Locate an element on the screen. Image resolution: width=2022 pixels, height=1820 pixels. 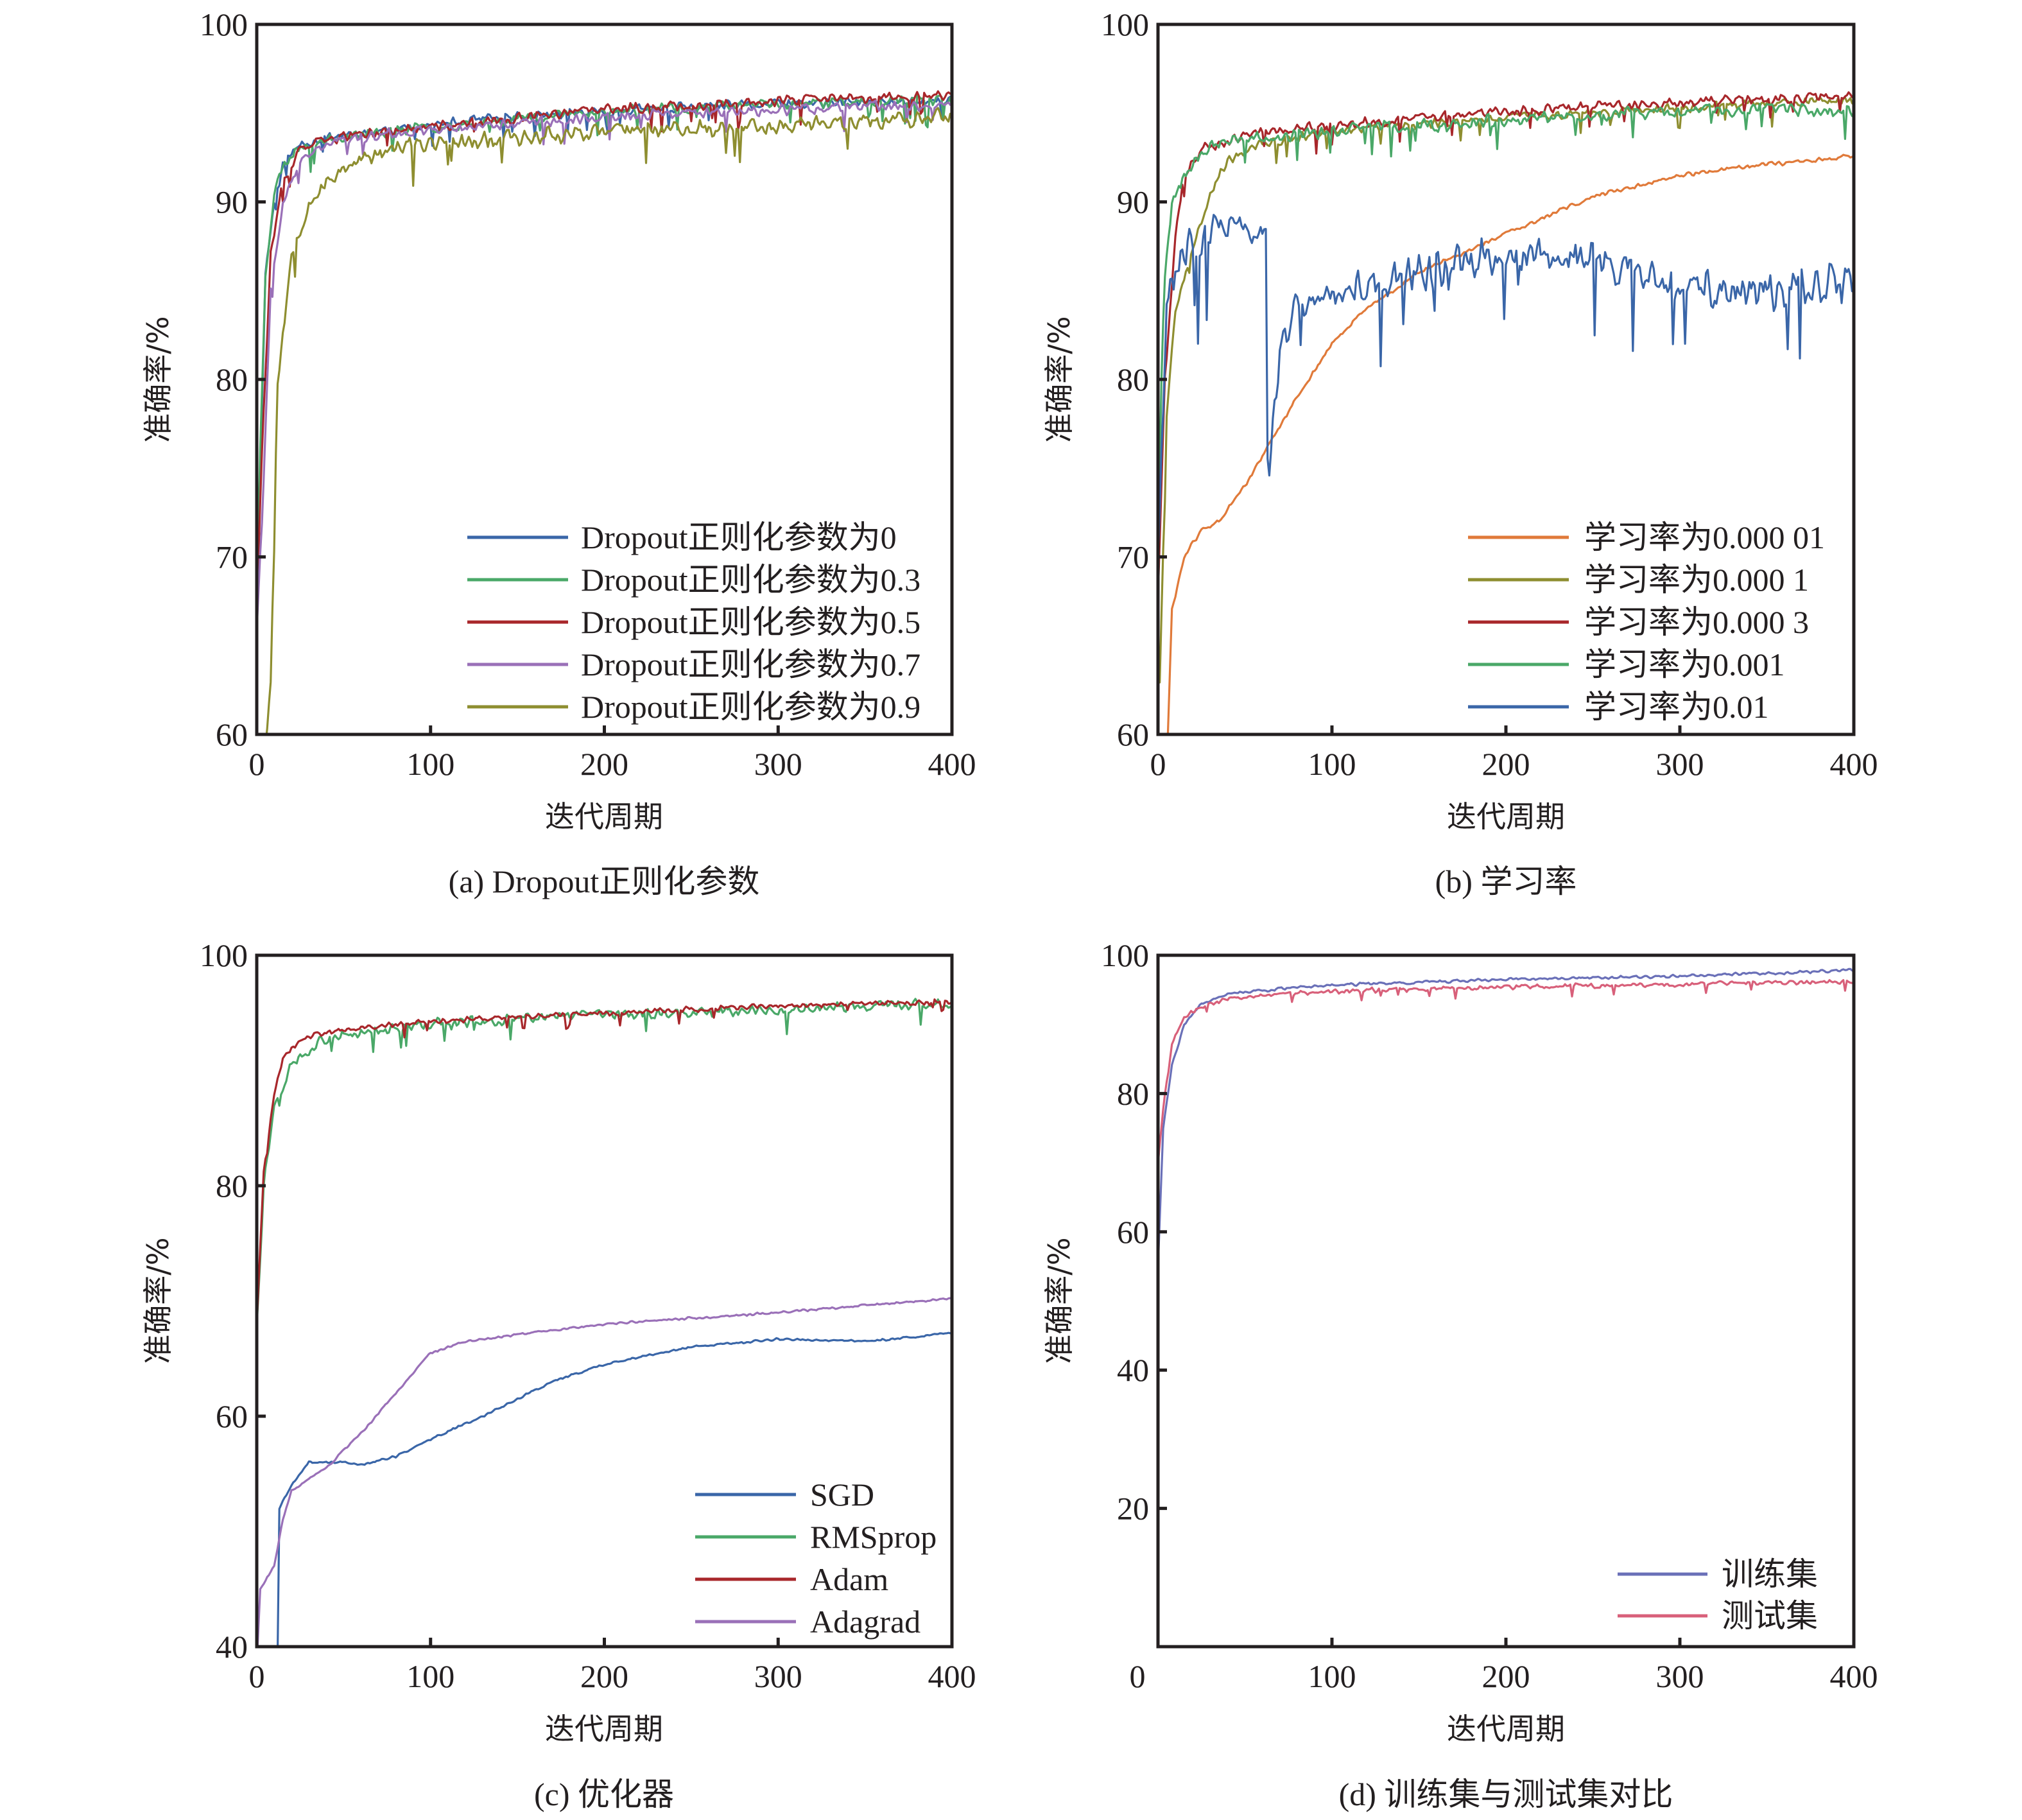
legend-label: 学习率为0.000 1 is located at coordinates (1696, 580).